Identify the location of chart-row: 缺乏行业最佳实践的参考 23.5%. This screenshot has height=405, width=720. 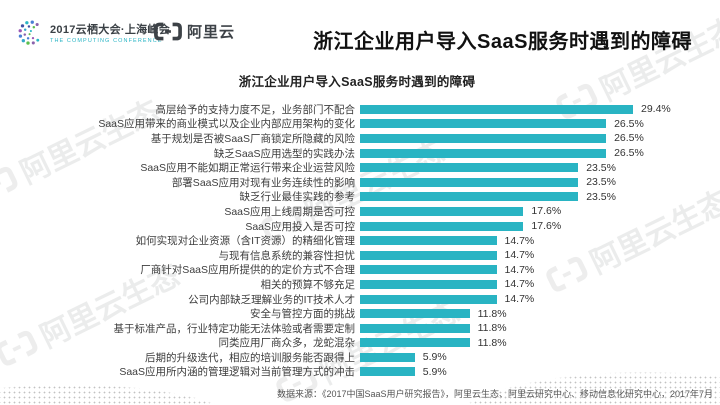
(355, 197).